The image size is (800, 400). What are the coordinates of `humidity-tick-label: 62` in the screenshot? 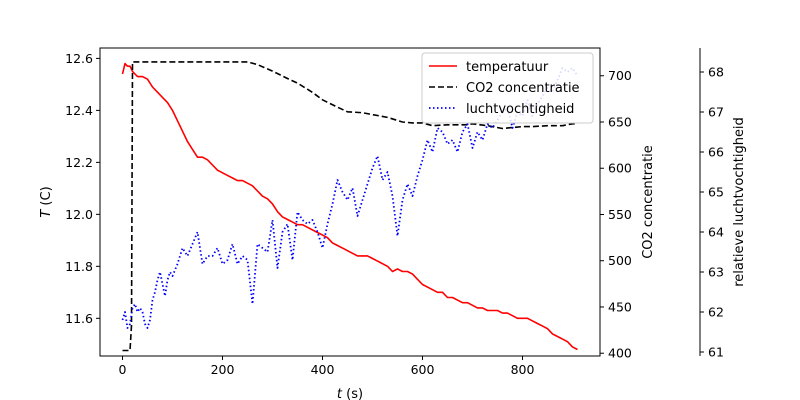 It's located at (716, 312).